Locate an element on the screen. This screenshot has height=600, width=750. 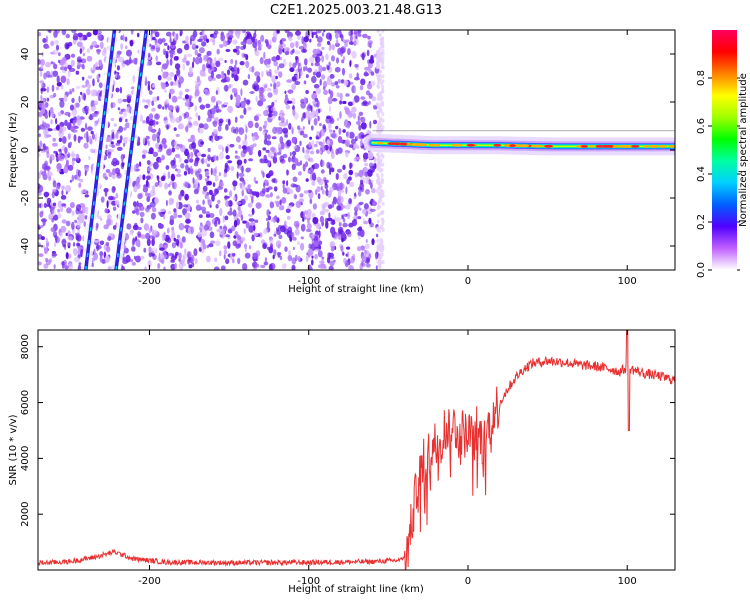
snr-y-tick: 8000 is located at coordinates (347, 346).